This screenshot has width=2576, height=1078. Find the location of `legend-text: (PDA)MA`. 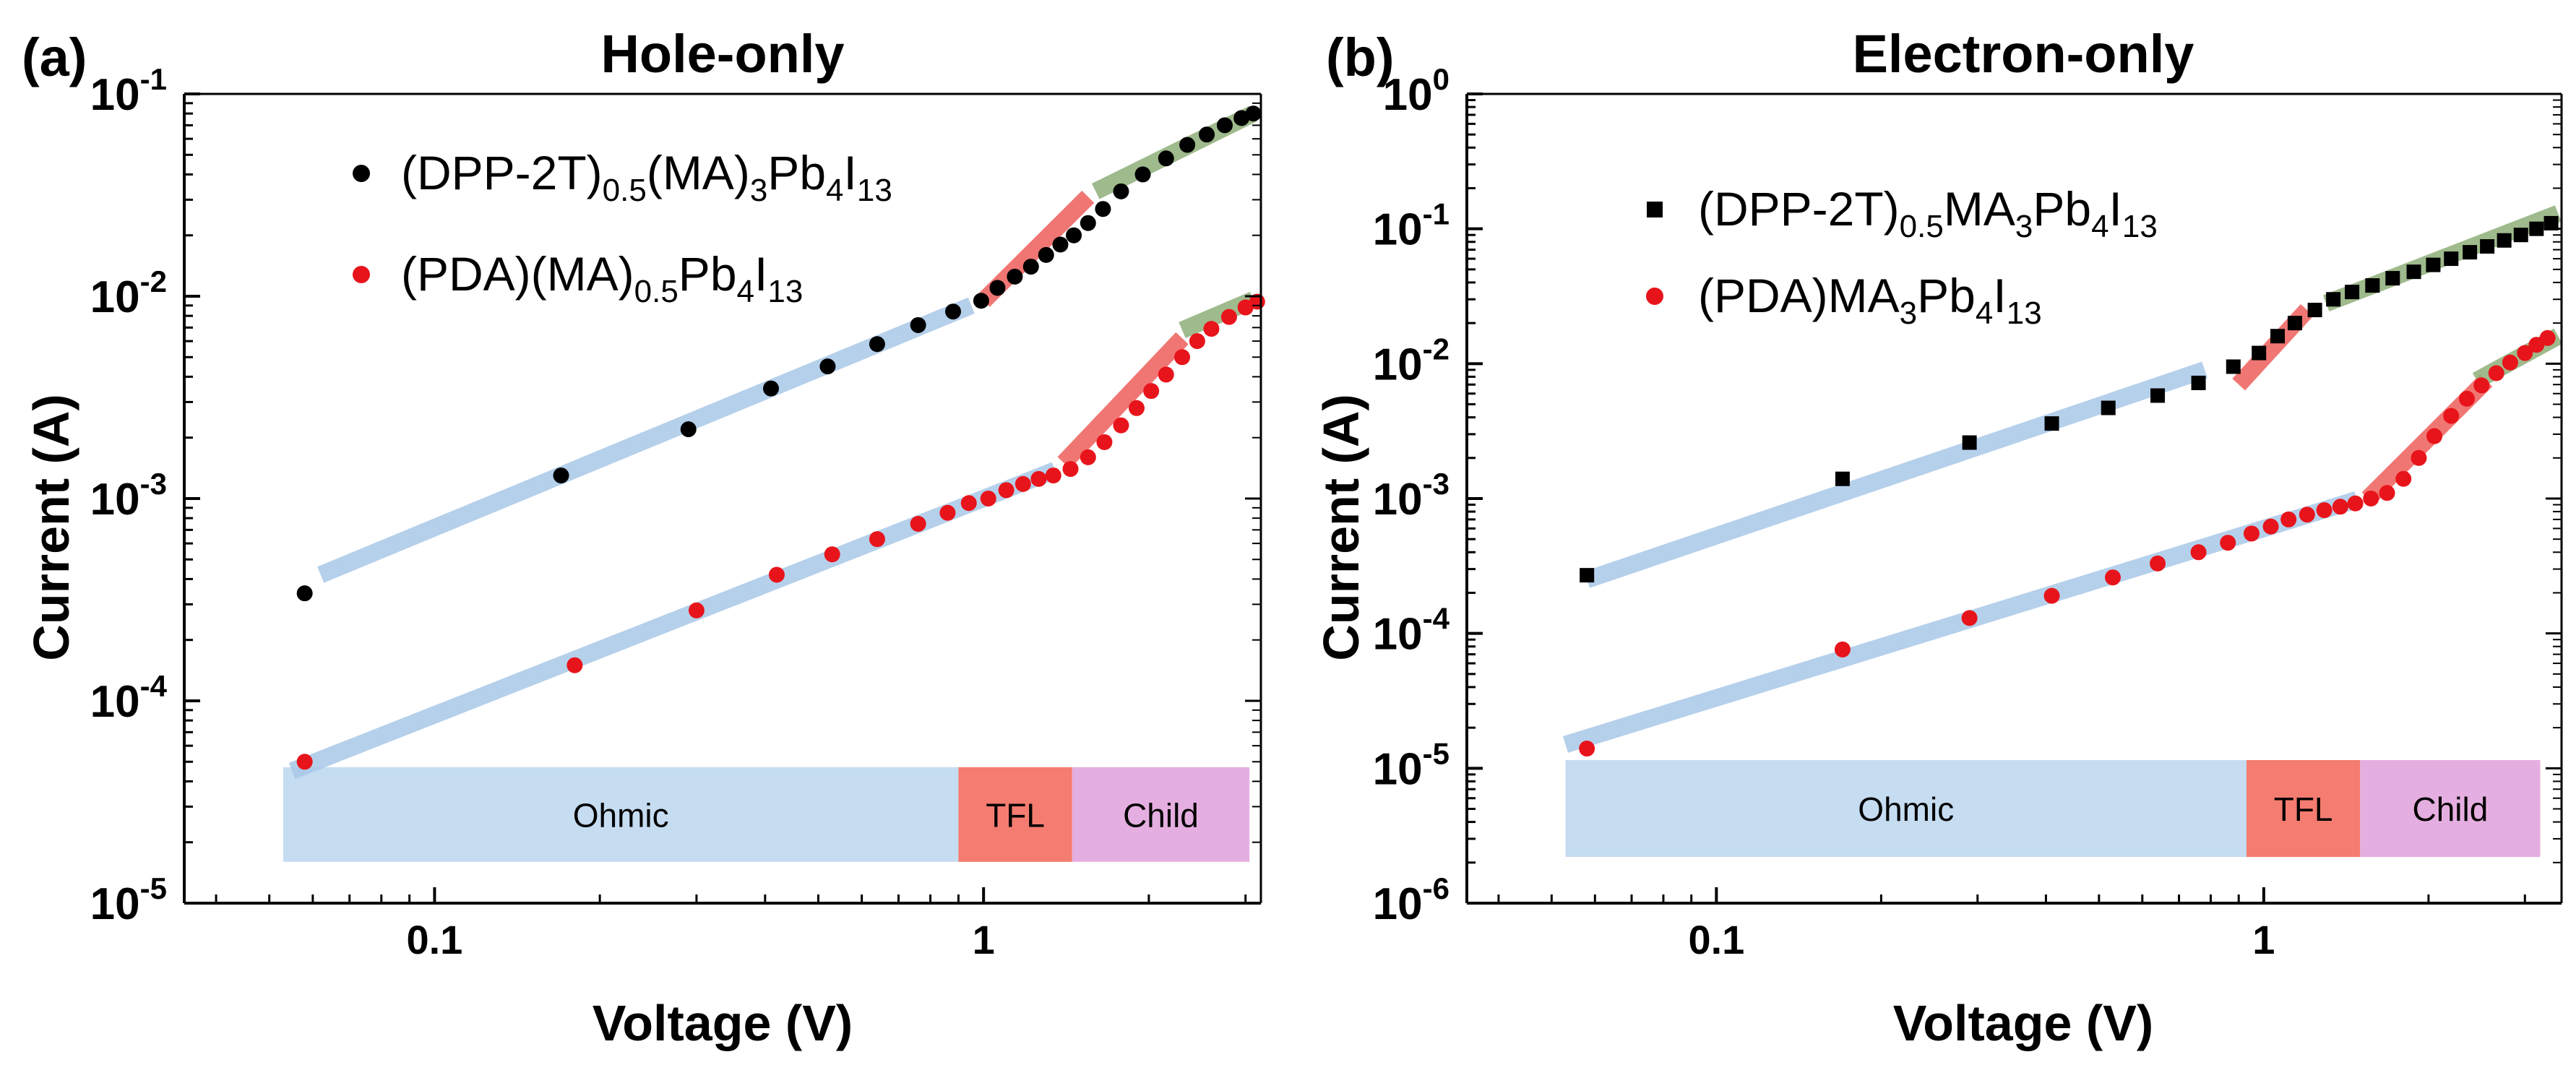

legend-text: (PDA)MA is located at coordinates (1799, 295).